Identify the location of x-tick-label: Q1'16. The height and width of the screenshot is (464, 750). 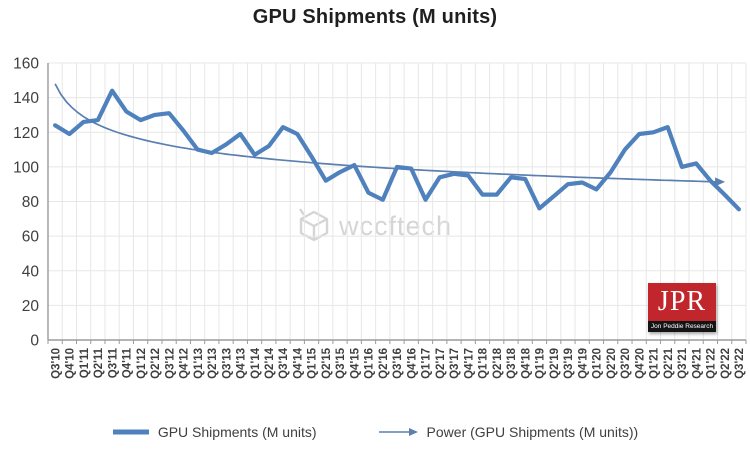
(370, 363).